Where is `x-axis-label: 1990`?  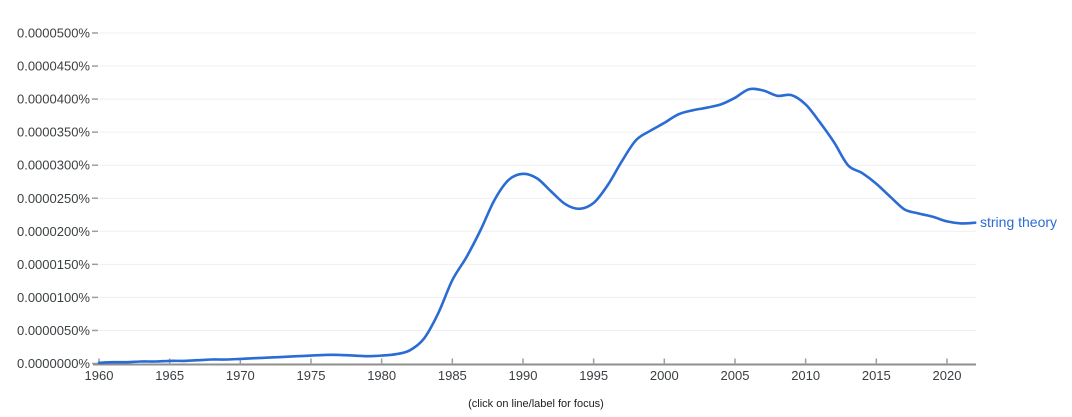 x-axis-label: 1990 is located at coordinates (523, 375).